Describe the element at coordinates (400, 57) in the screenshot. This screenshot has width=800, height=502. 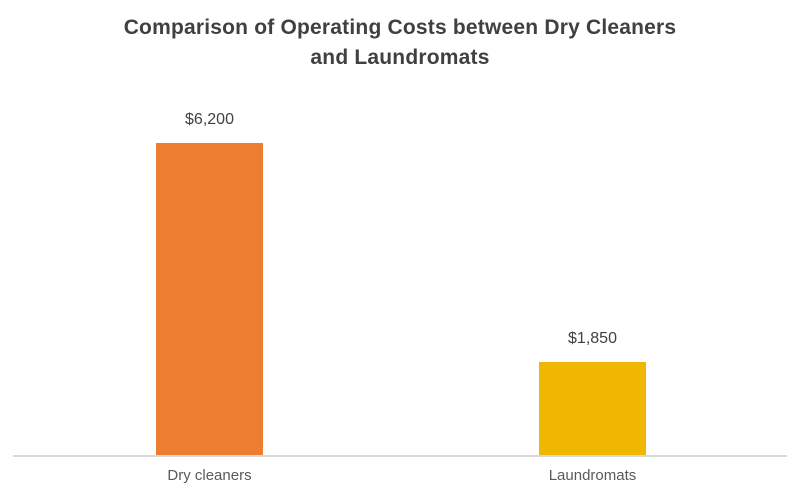
I see `chart-title-line2: and Laundromats` at that location.